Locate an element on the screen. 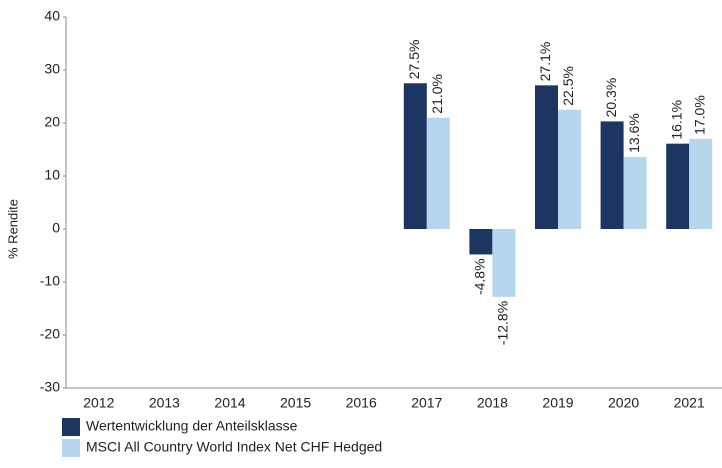 This screenshot has width=722, height=468. y-tick-label: 20 is located at coordinates (52, 122).